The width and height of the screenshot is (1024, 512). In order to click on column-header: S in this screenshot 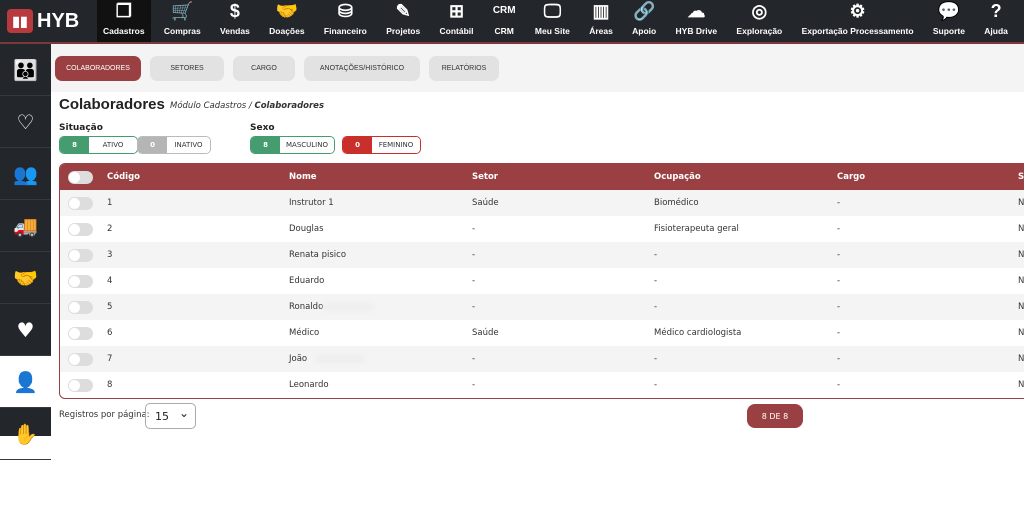, I will do `click(1021, 177)`.